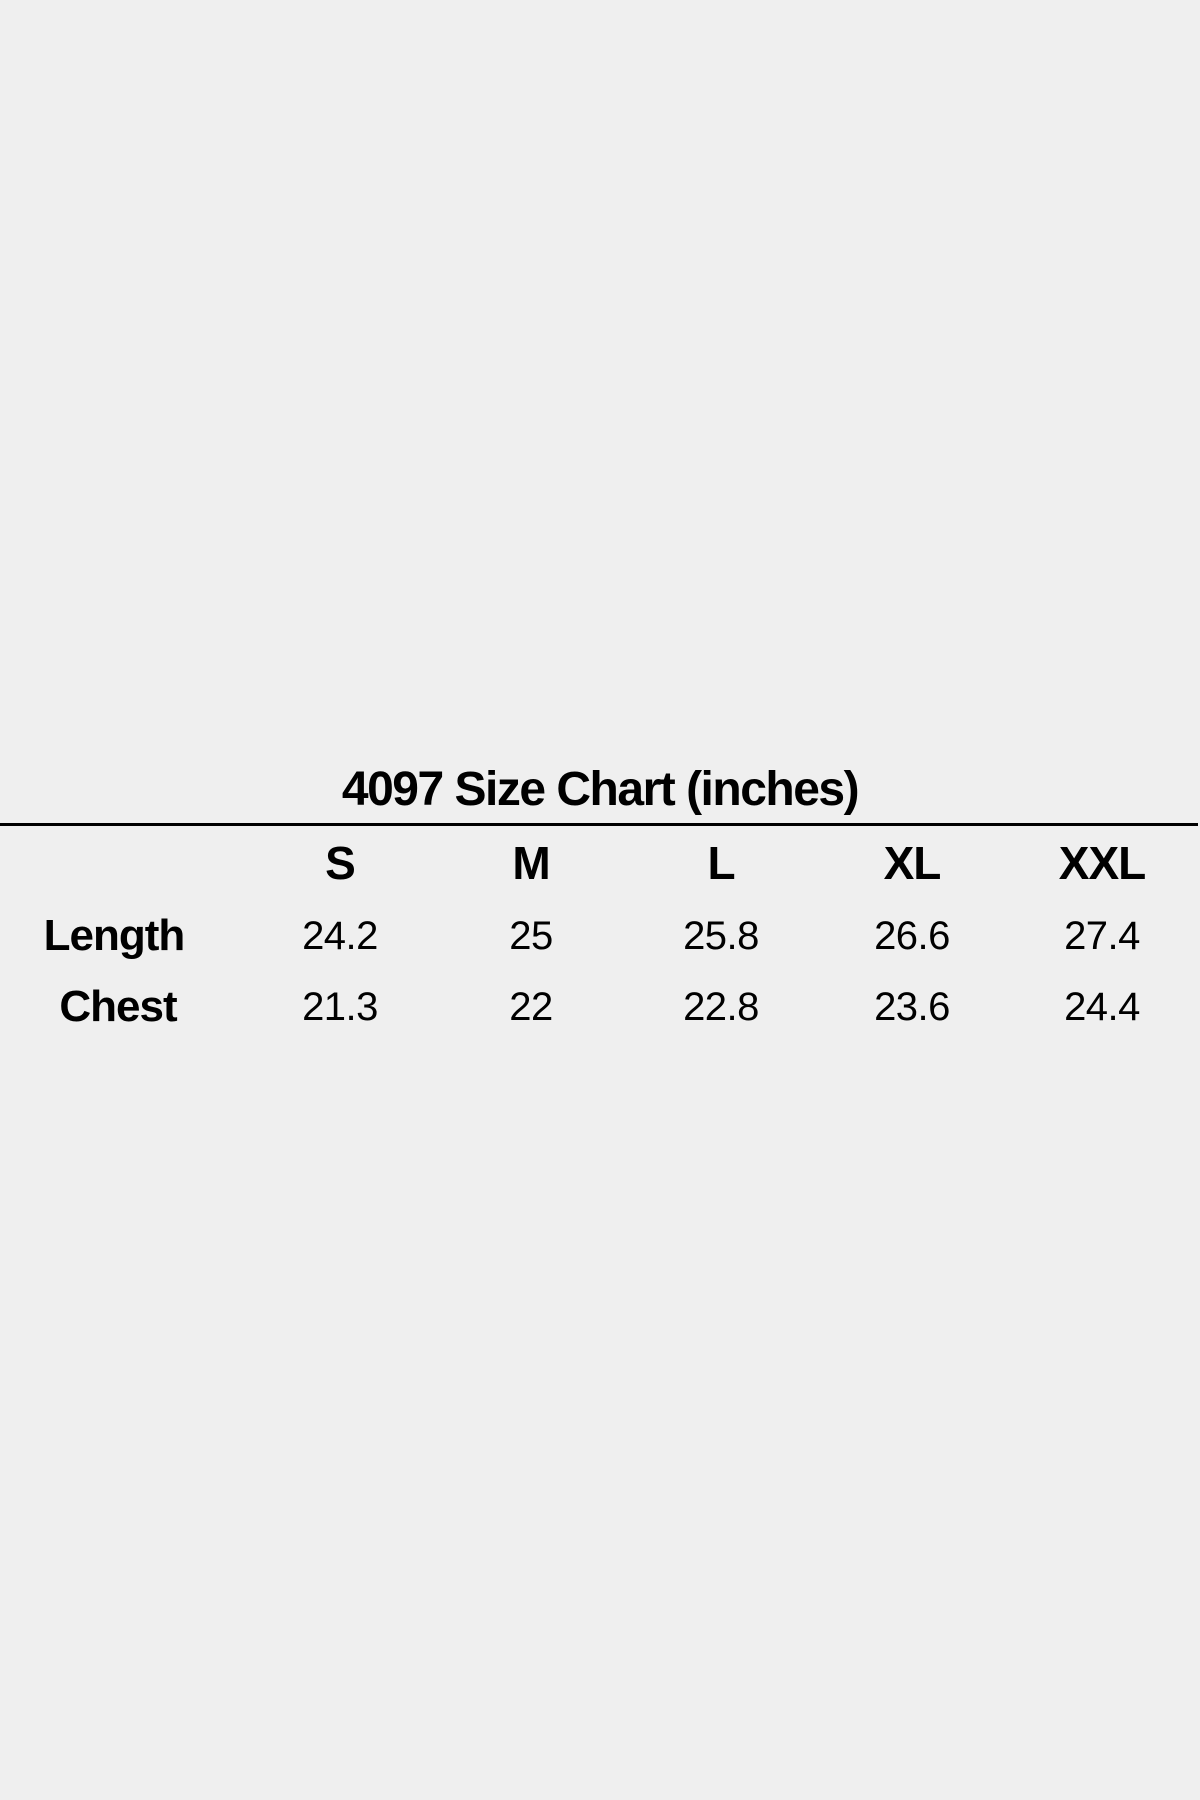 The image size is (1200, 1800). Describe the element at coordinates (531, 936) in the screenshot. I see `table-cell: 25` at that location.